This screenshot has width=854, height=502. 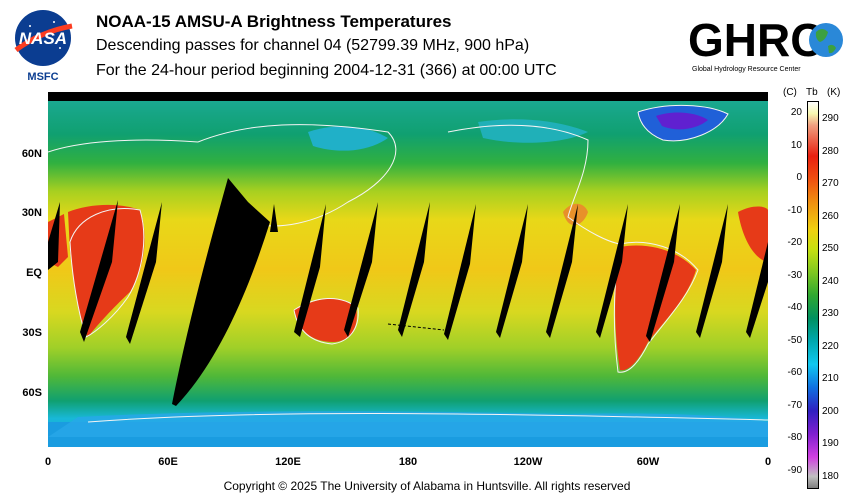 What do you see at coordinates (794, 437) in the screenshot?
I see `colorbar-celsius-tick: -80` at bounding box center [794, 437].